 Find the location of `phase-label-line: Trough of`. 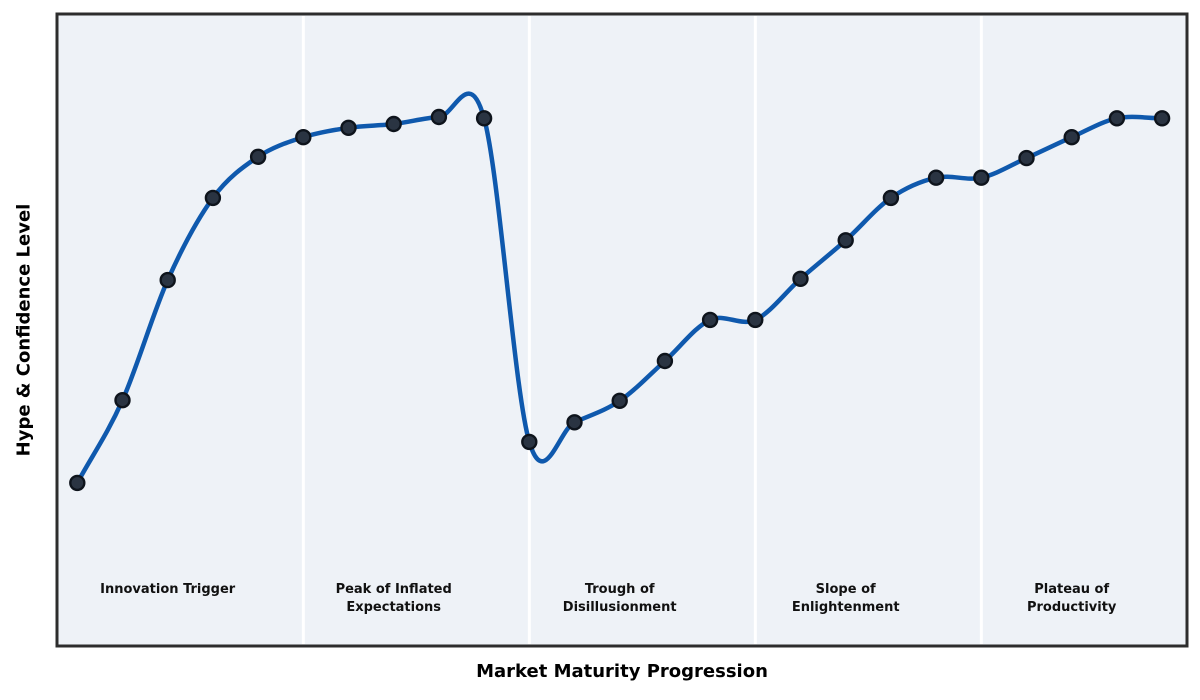

phase-label-line: Trough of is located at coordinates (619, 589).